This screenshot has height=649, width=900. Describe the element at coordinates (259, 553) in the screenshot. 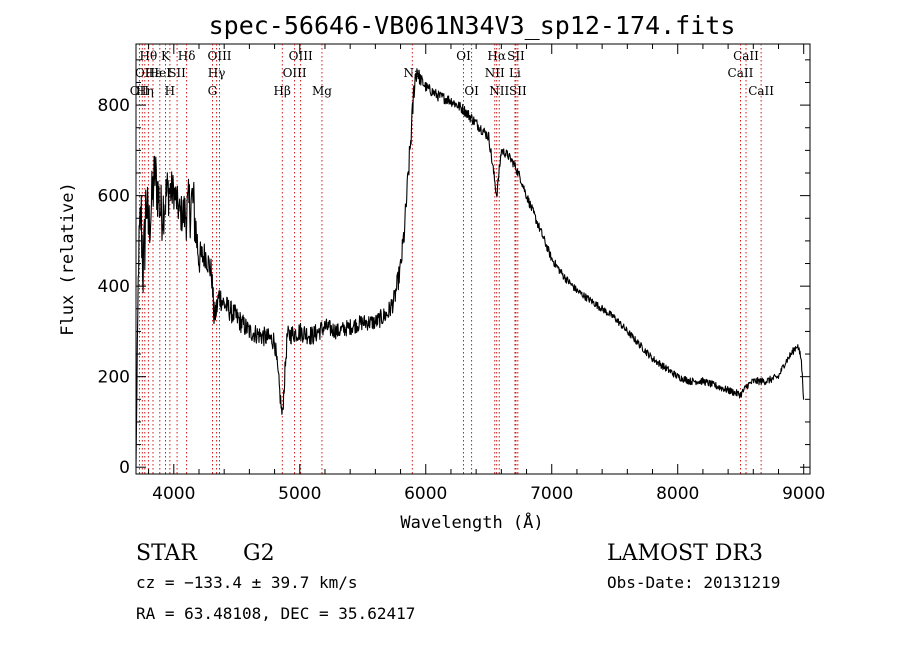

I see `object-subclass: G2` at that location.